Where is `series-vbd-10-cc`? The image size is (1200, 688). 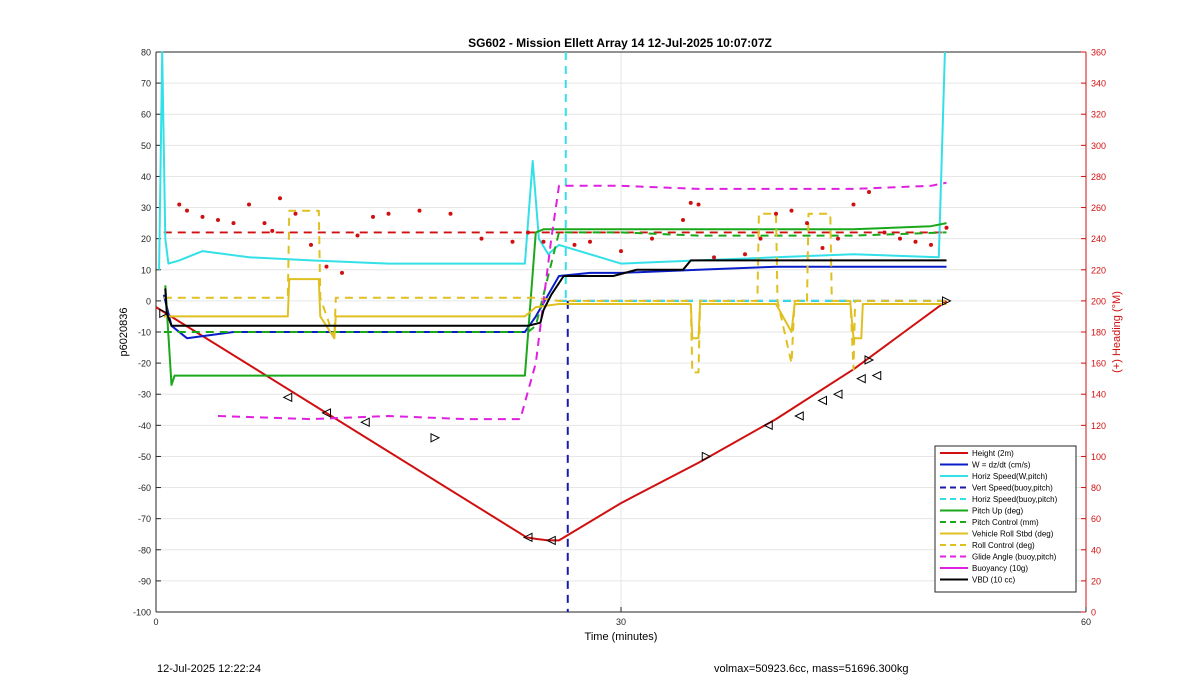 series-vbd-10-cc is located at coordinates (555, 293).